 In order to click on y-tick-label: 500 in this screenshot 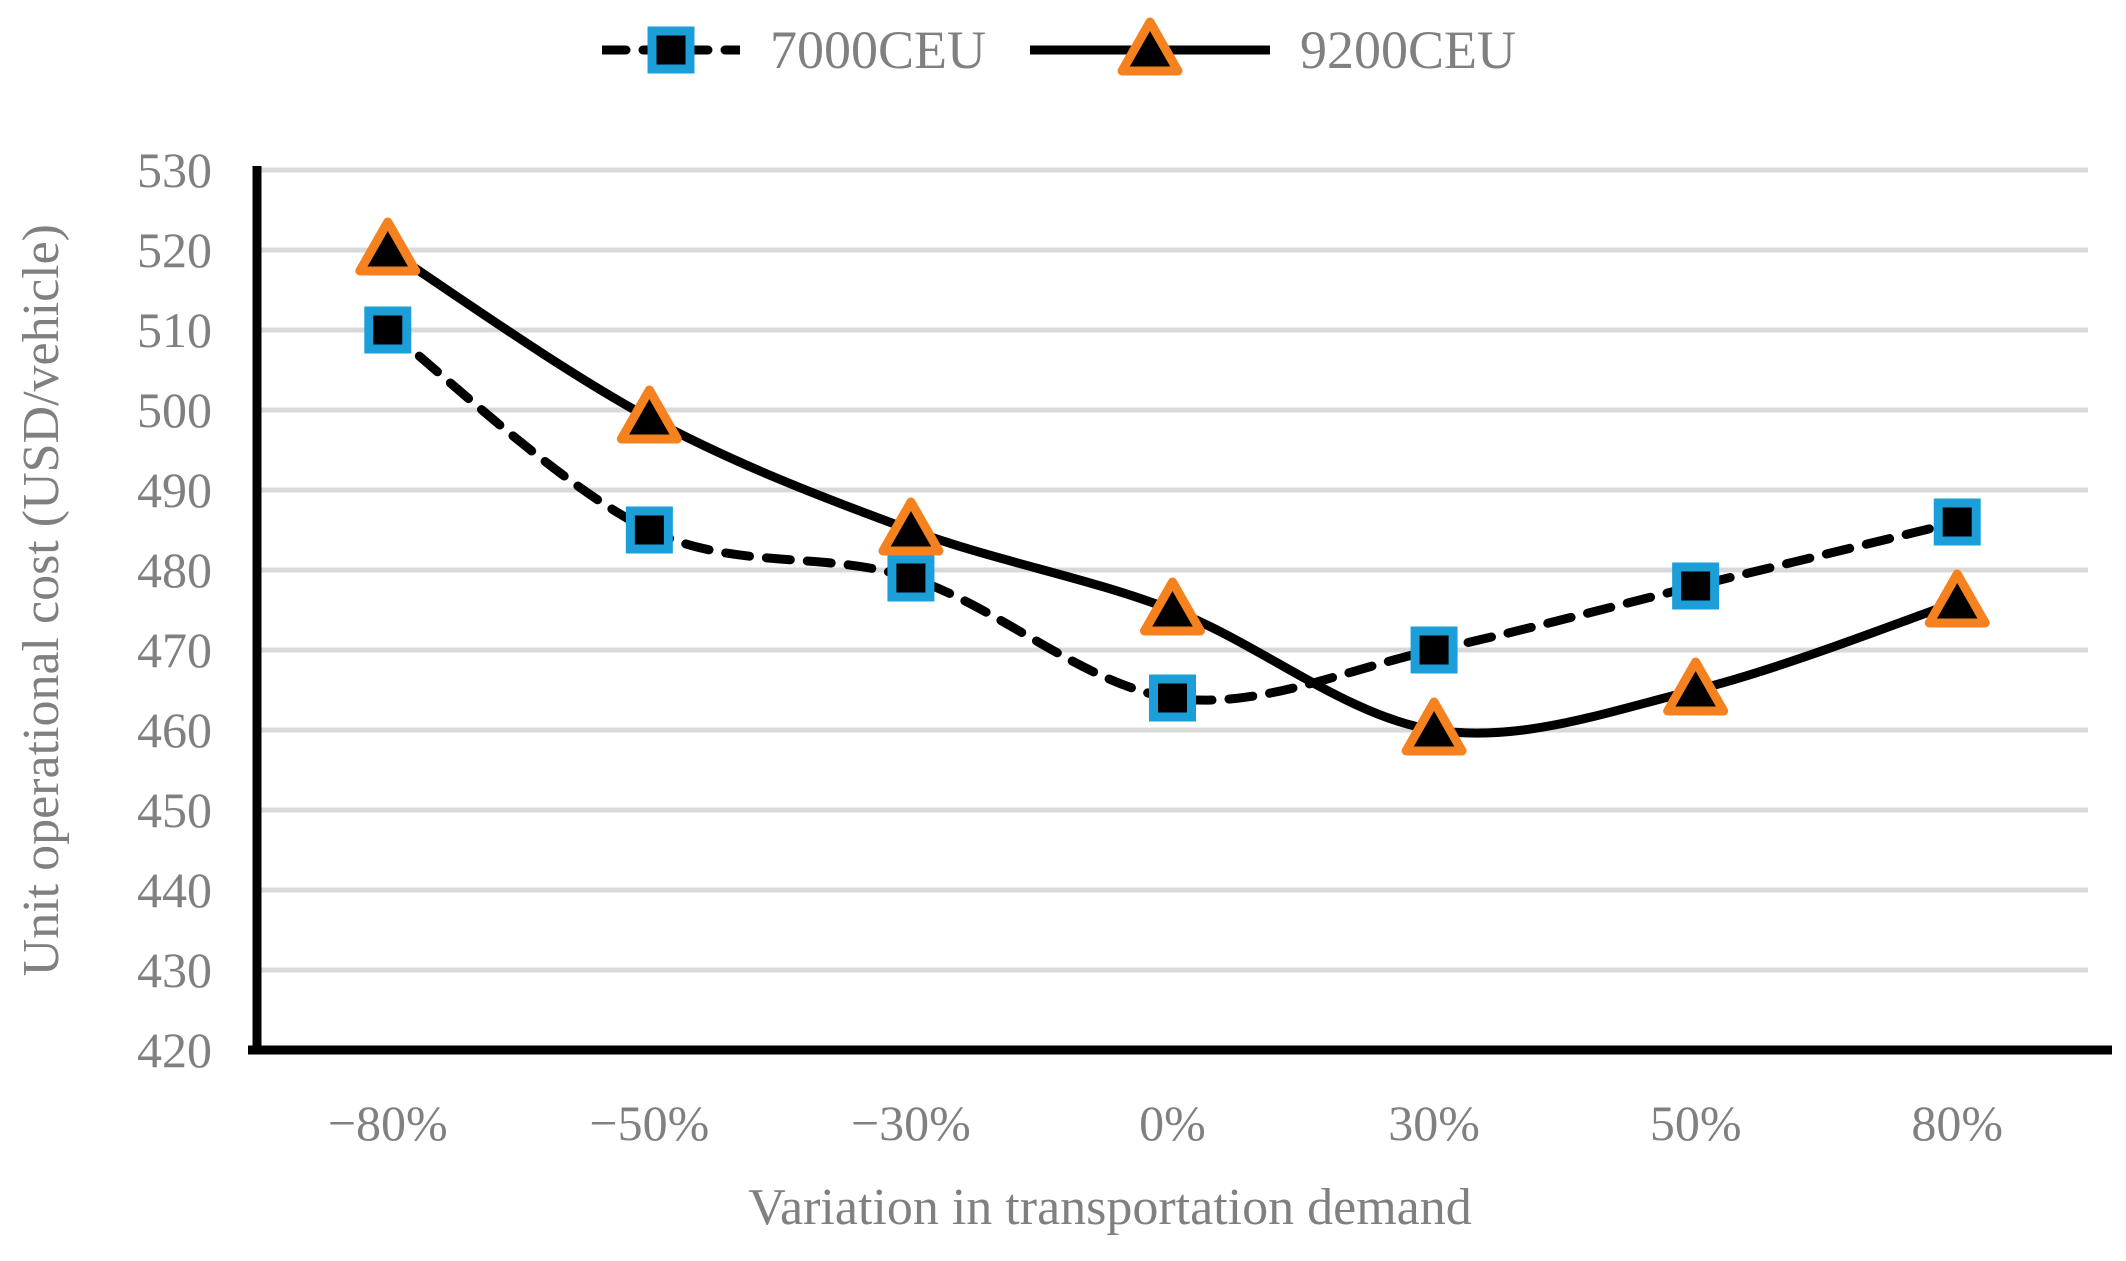, I will do `click(174, 410)`.